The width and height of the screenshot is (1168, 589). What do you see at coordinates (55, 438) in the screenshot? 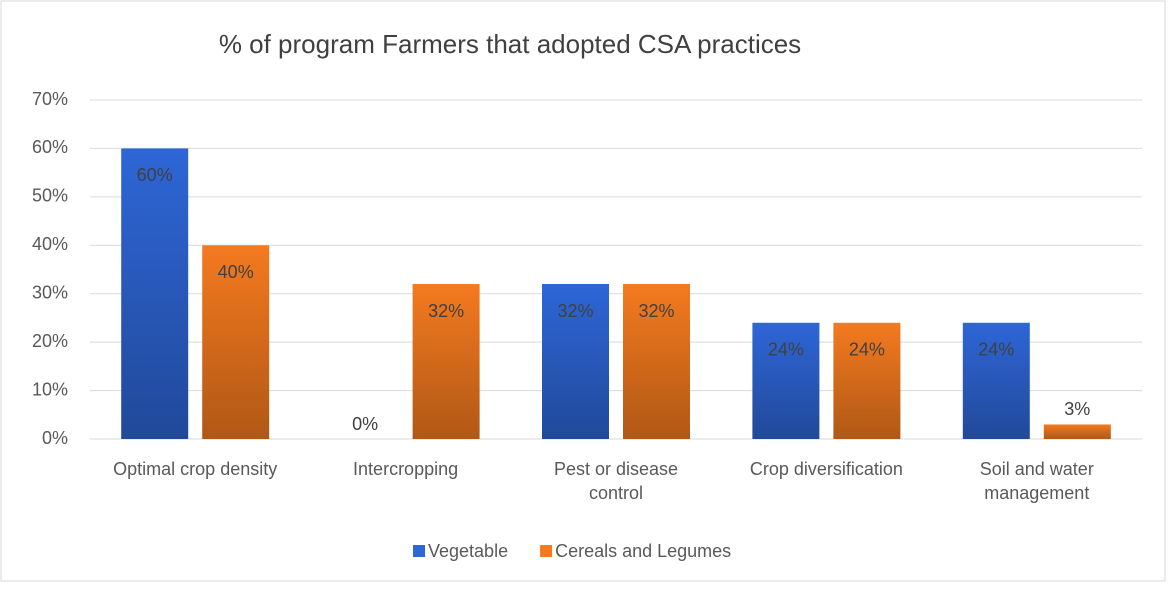
I see `y-tick-label: 0%` at bounding box center [55, 438].